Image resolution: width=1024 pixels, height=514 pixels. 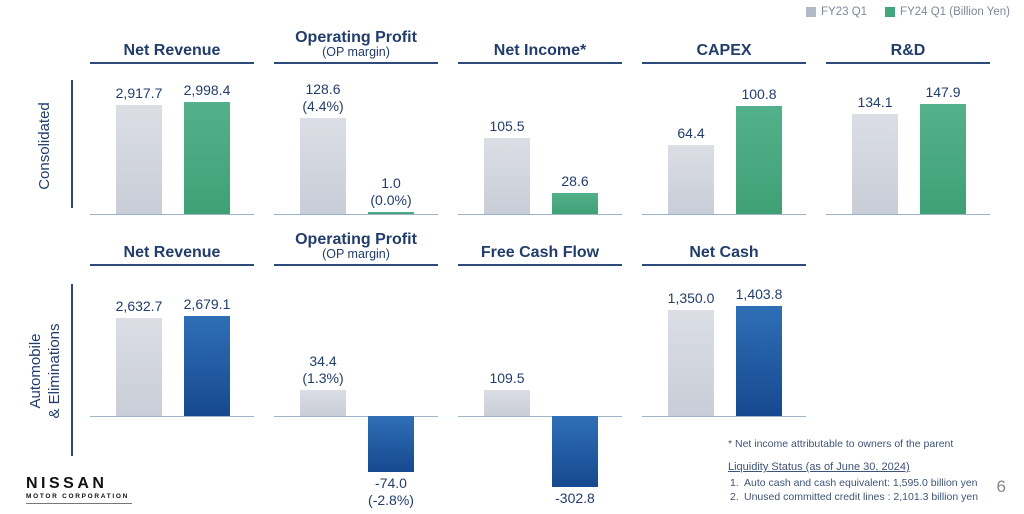 I want to click on chart-plot: 1,350.0 1,403.8, so click(x=724, y=341).